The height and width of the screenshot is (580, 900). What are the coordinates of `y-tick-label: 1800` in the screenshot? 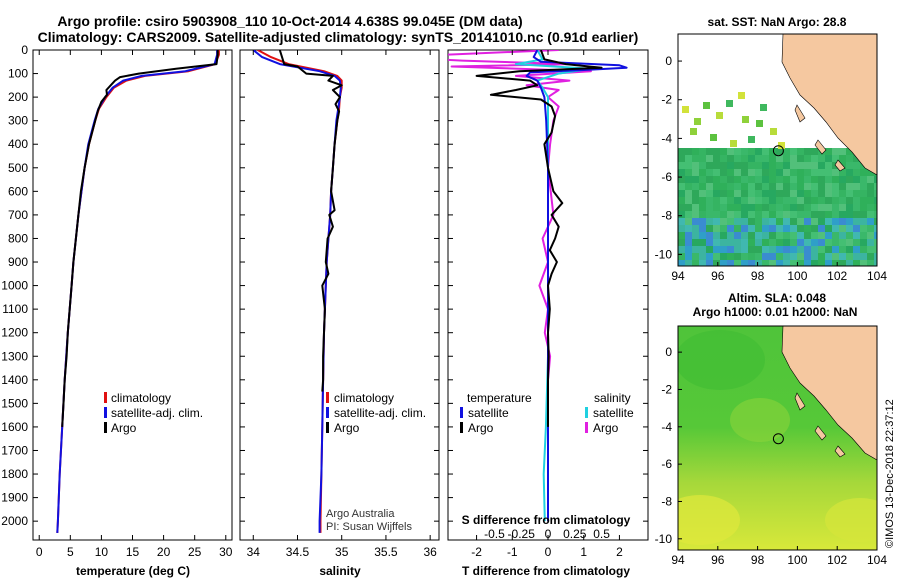 It's located at (14, 474).